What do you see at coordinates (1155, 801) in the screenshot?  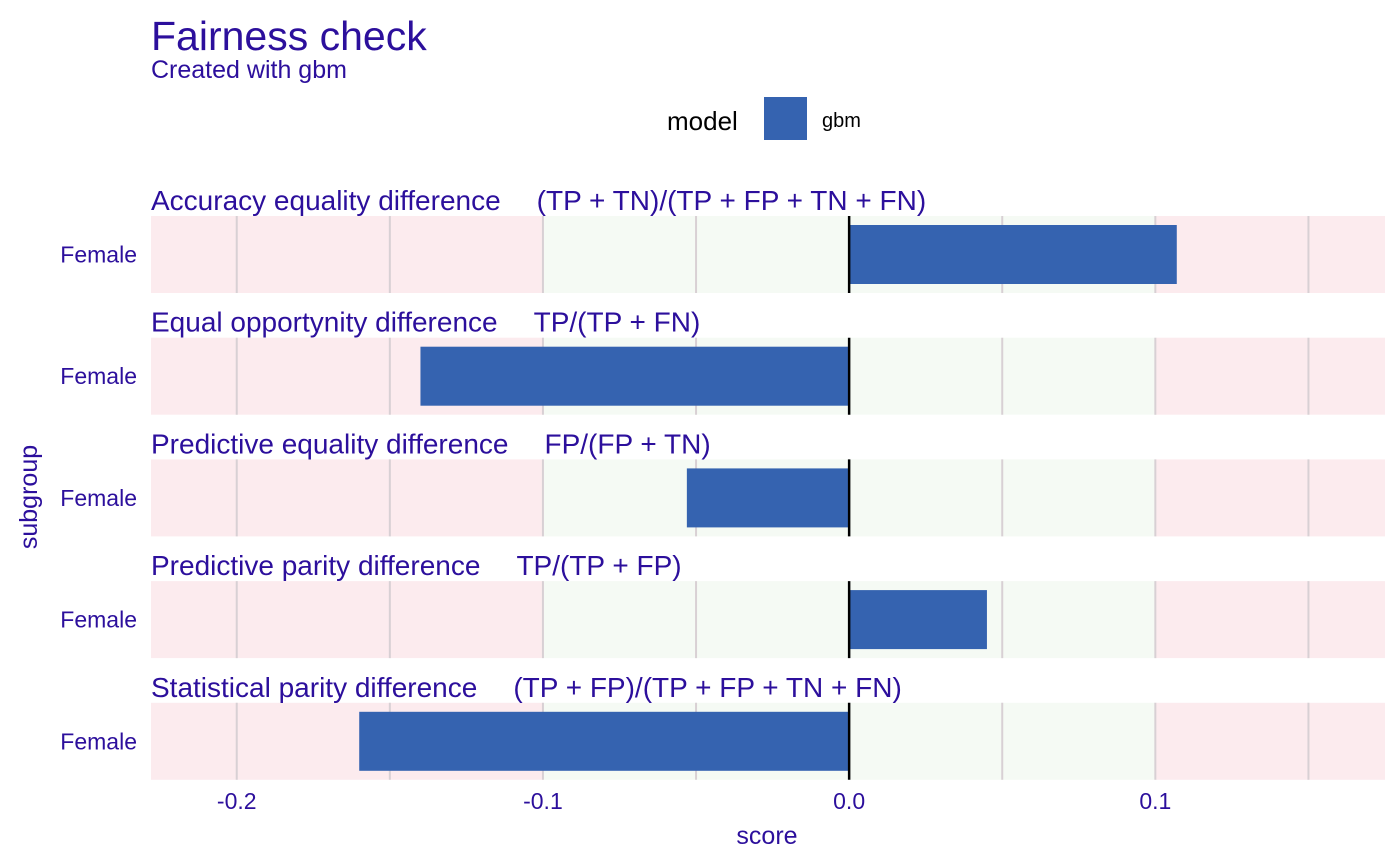 I see `x-tick-label: 0.1` at bounding box center [1155, 801].